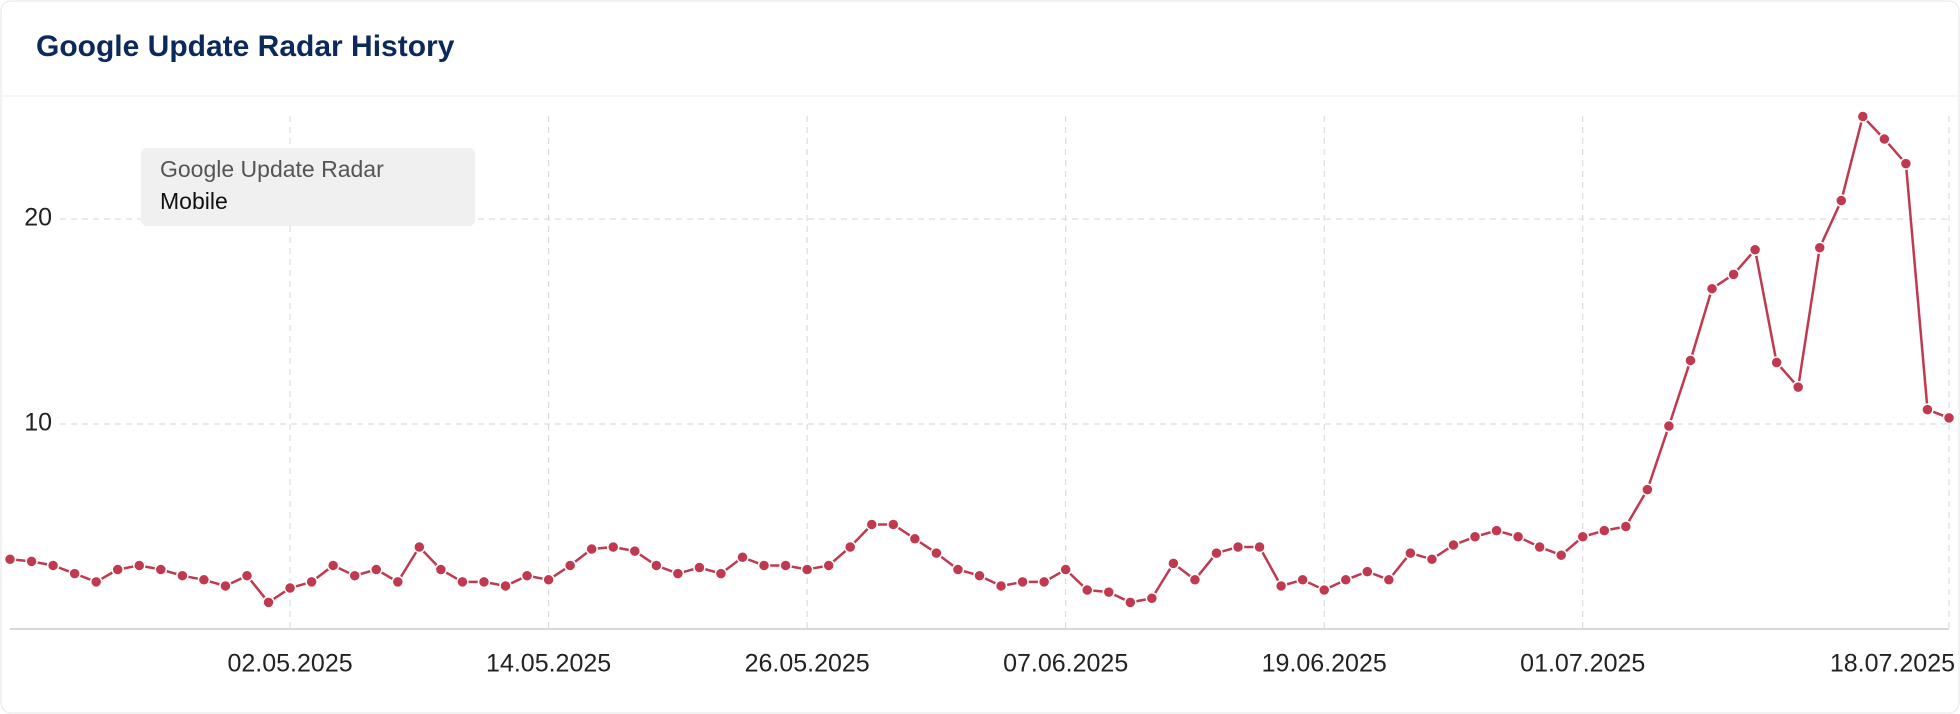 Image resolution: width=1960 pixels, height=714 pixels. What do you see at coordinates (272, 169) in the screenshot?
I see `legend-title: Google Update Radar` at bounding box center [272, 169].